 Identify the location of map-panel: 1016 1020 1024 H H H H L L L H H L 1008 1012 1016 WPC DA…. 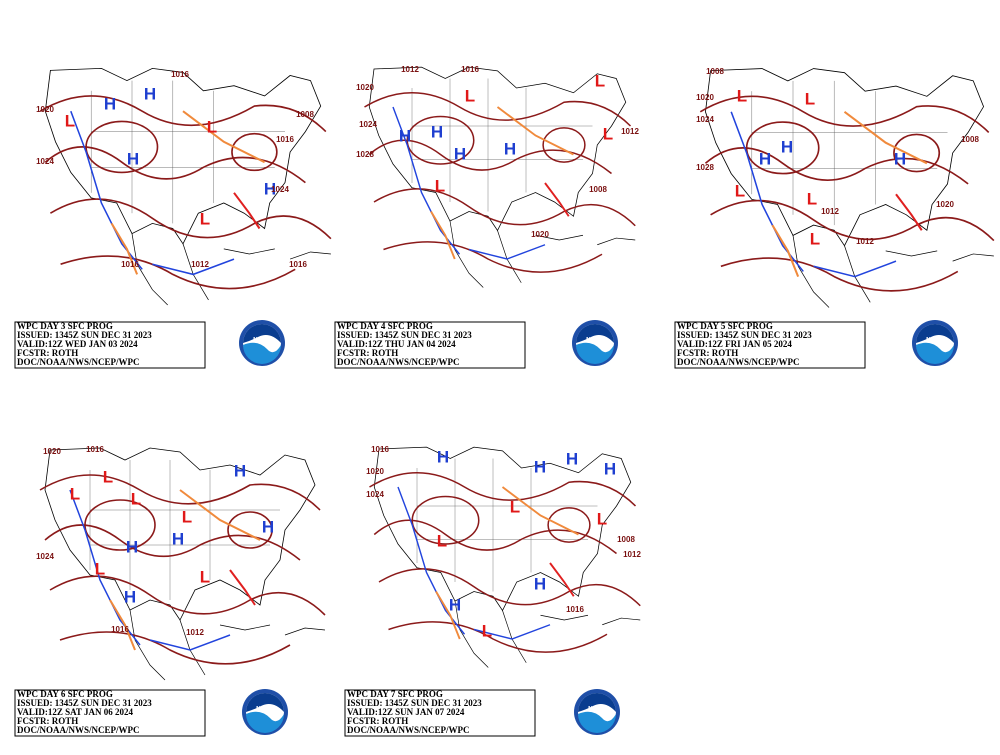
(493, 591).